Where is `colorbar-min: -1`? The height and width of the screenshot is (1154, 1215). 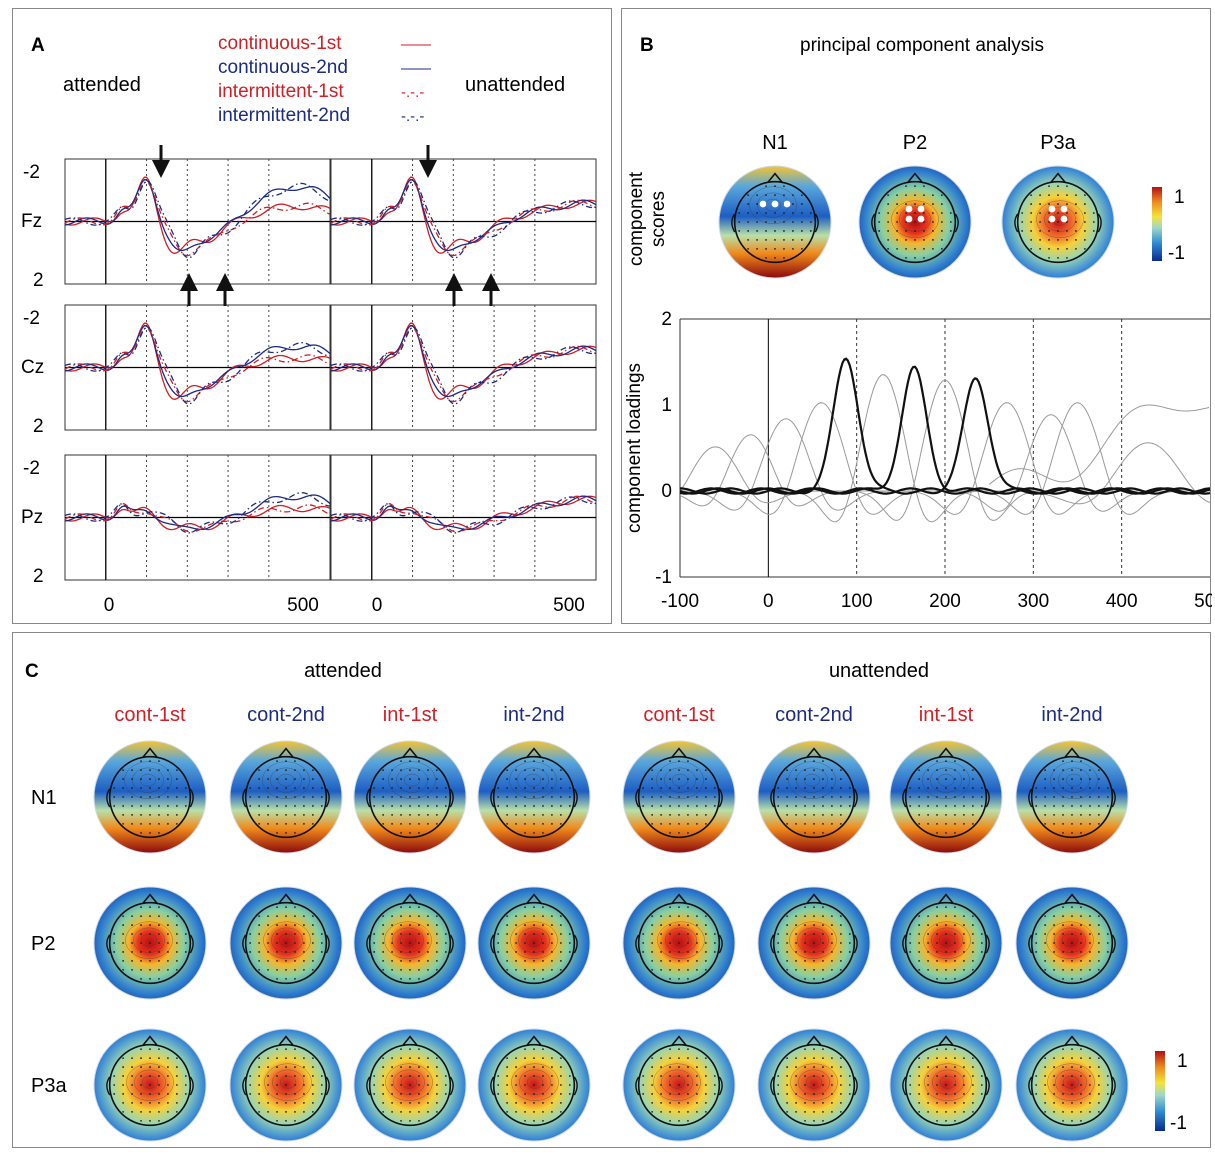 colorbar-min: -1 is located at coordinates (1176, 253).